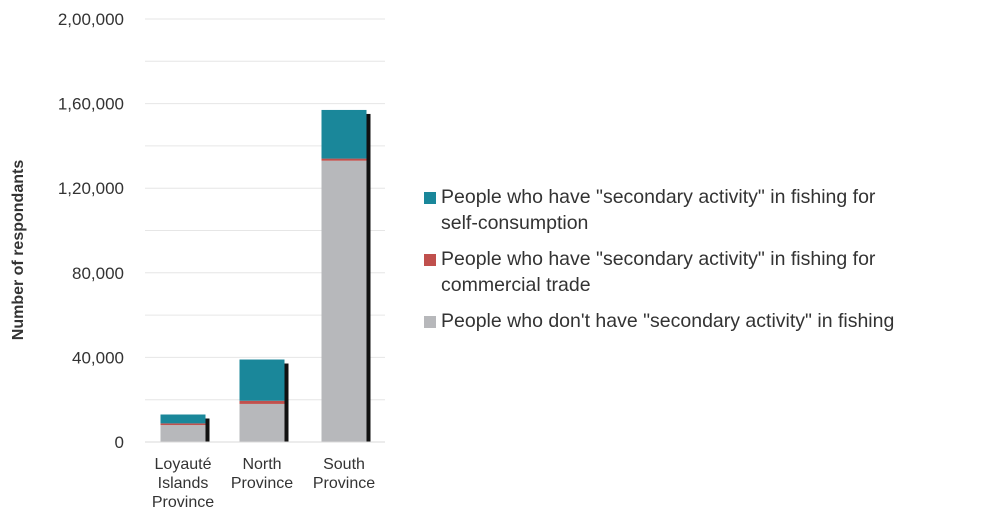  Describe the element at coordinates (119, 442) in the screenshot. I see `y-tick-label: 0` at that location.